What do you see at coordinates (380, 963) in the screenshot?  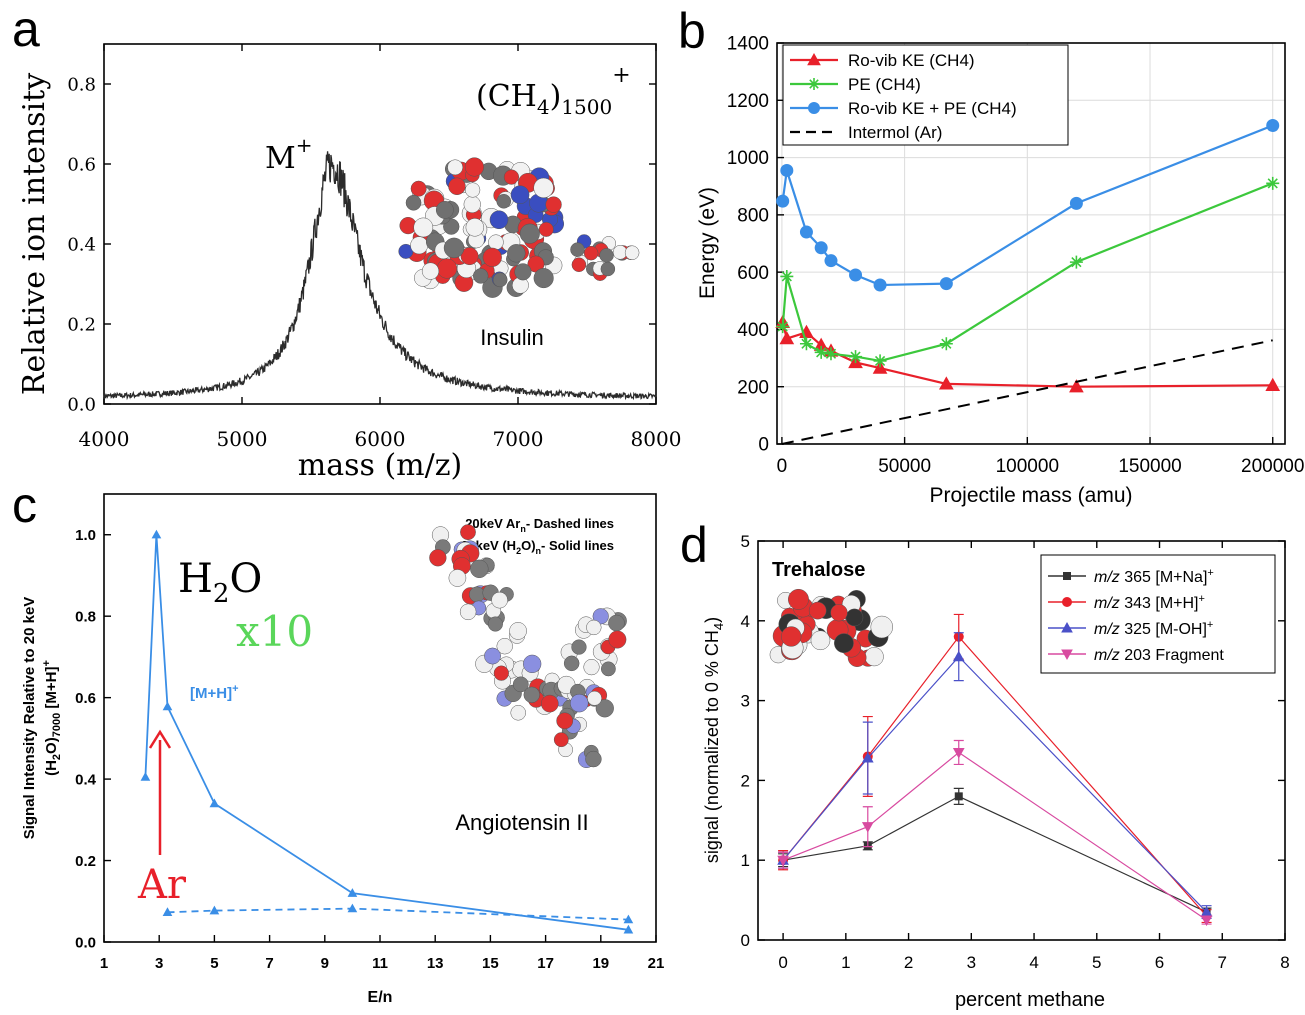 I see `x-tick-label: 11` at bounding box center [380, 963].